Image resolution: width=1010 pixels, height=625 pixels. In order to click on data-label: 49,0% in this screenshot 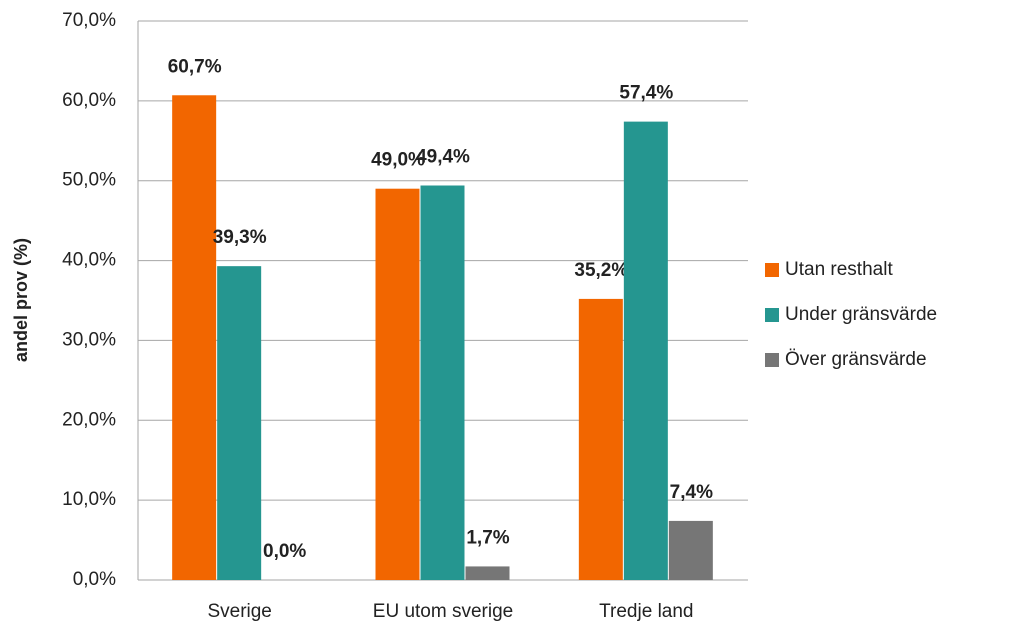, I will do `click(398, 160)`.